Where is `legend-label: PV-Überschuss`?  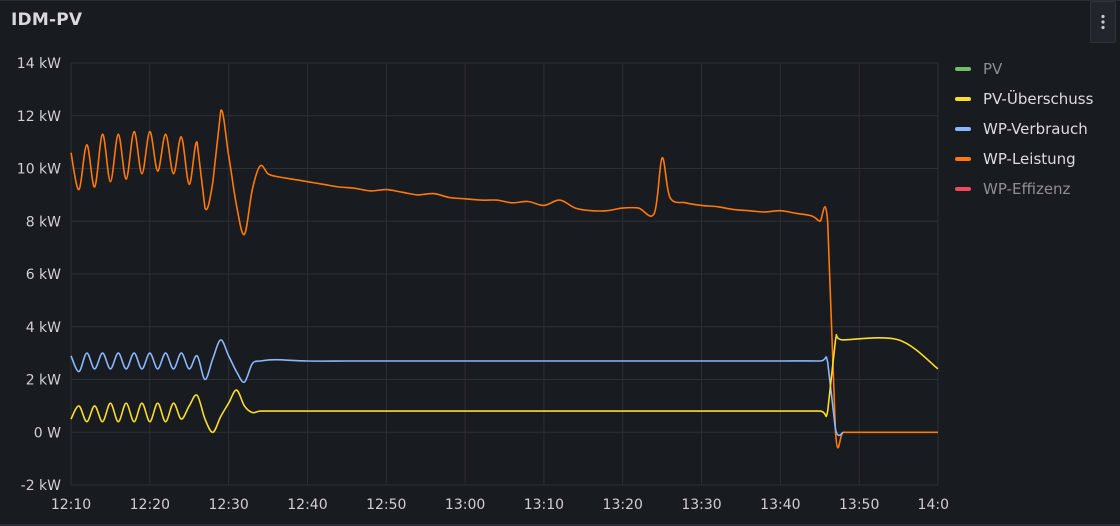 legend-label: PV-Überschuss is located at coordinates (1038, 99).